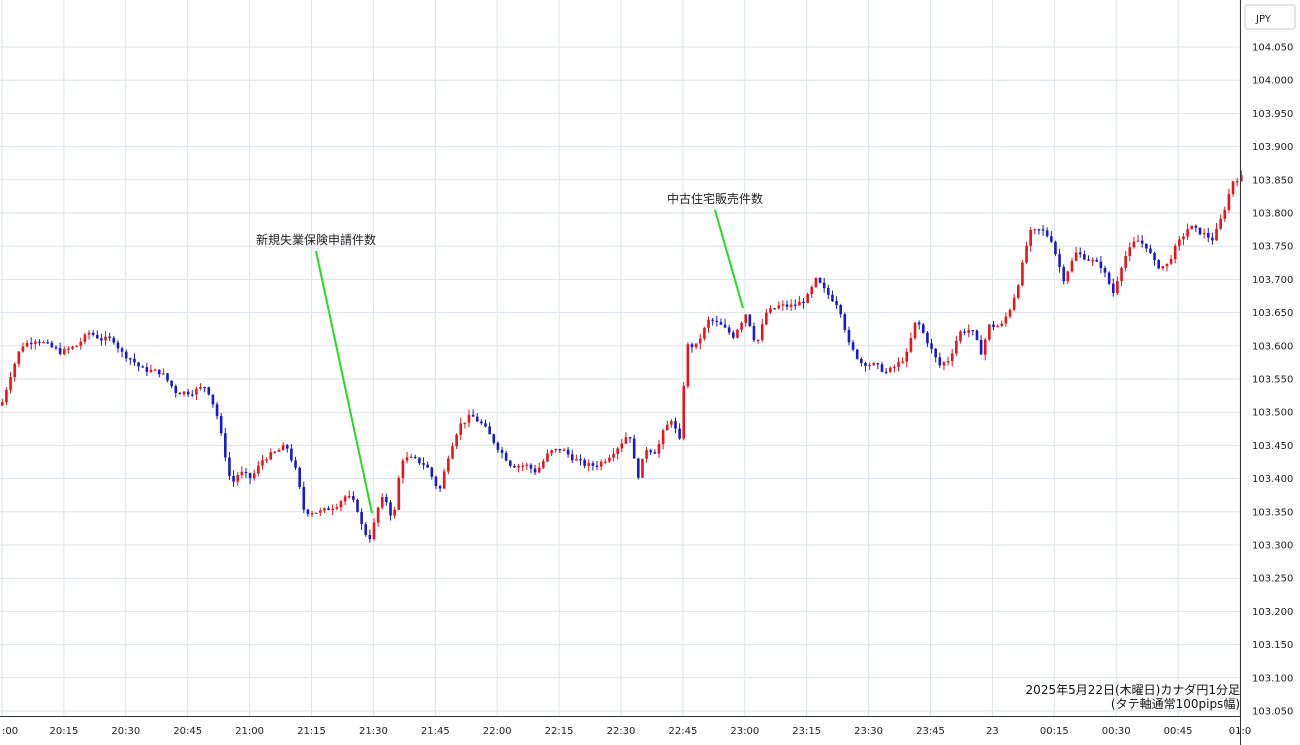 The width and height of the screenshot is (1300, 745). What do you see at coordinates (744, 731) in the screenshot?
I see `x-tick-label: 23:00` at bounding box center [744, 731].